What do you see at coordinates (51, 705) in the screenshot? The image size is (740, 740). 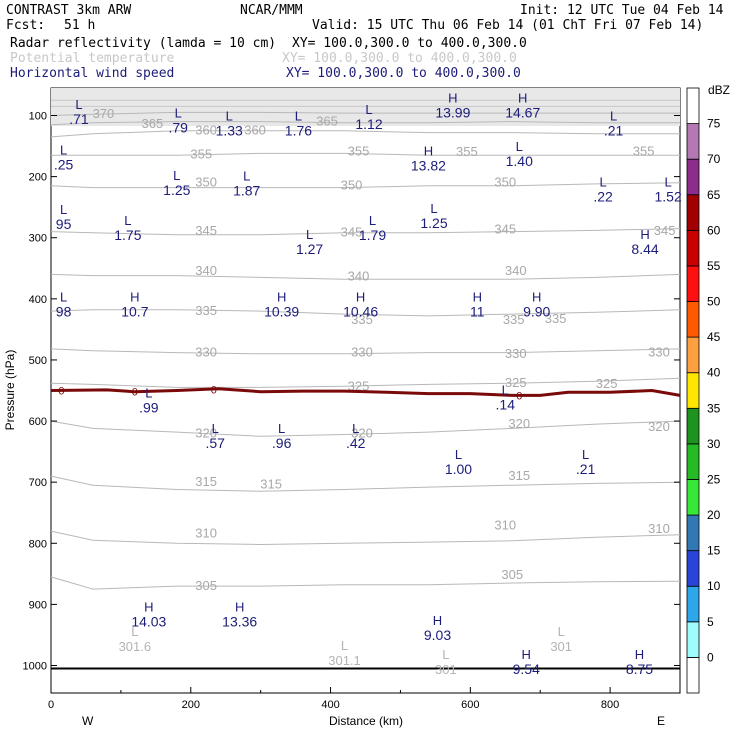 I see `x-tick-label: 0` at bounding box center [51, 705].